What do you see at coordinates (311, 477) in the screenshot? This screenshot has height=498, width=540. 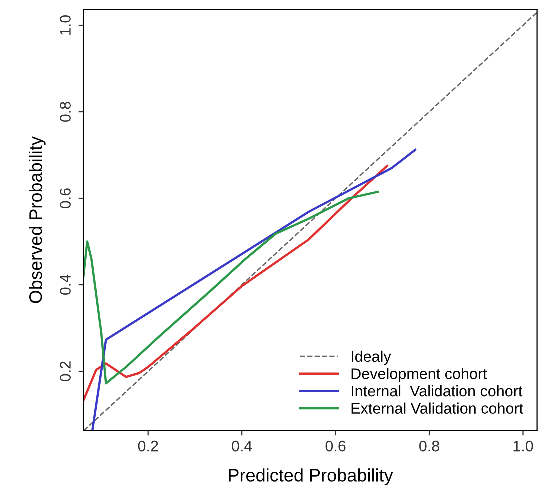 I see `x-axis-title: Predicted Probability` at bounding box center [311, 477].